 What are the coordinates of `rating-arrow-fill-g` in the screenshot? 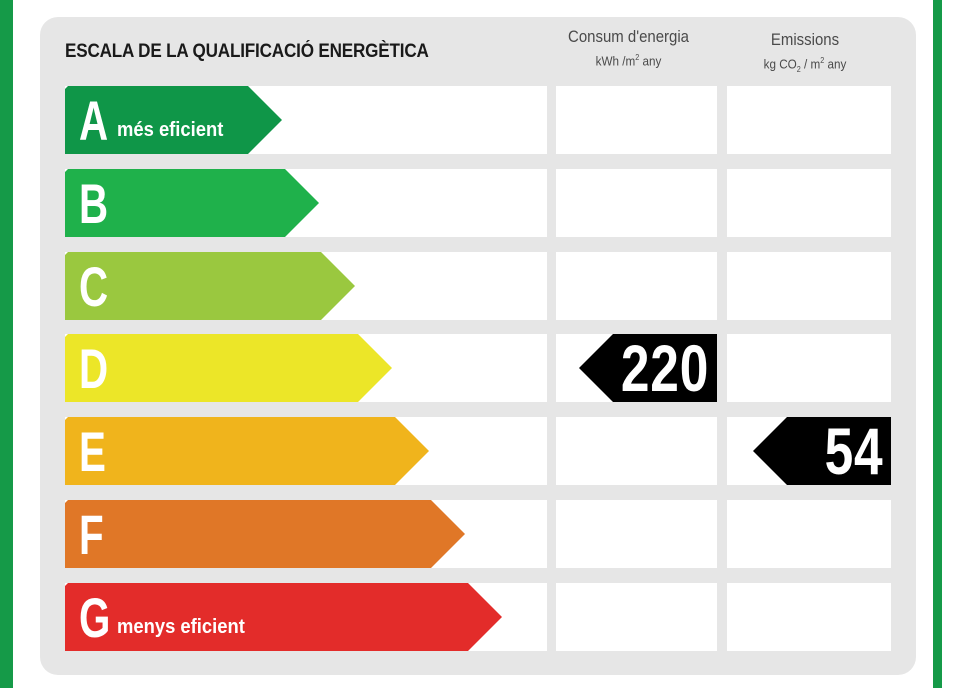 It's located at (283, 617).